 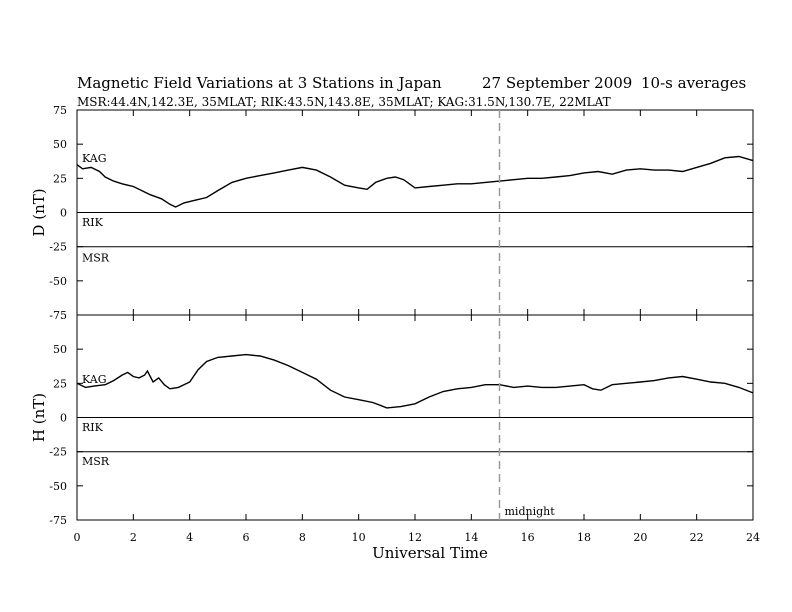 I want to click on x-tick-label: 18, so click(x=584, y=537).